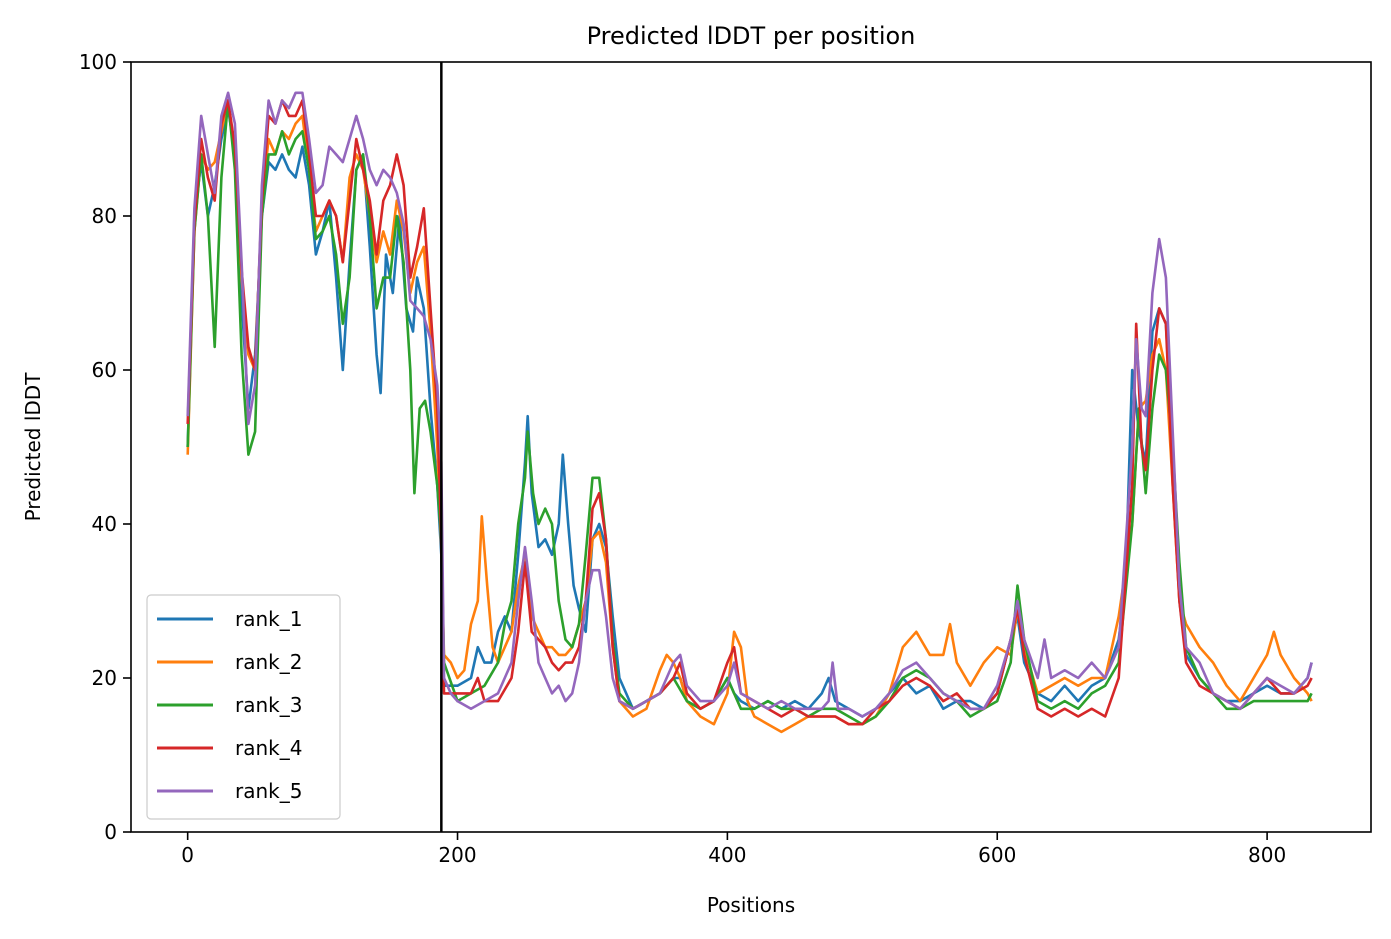 The width and height of the screenshot is (1391, 939). What do you see at coordinates (268, 748) in the screenshot?
I see `legend-label-rank-4: rank_4` at bounding box center [268, 748].